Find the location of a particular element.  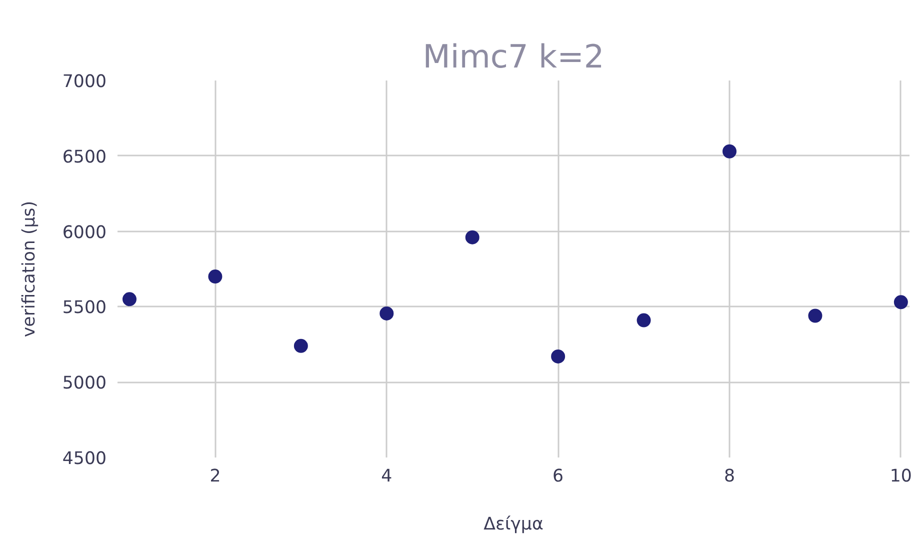

x-tick-label: 10 is located at coordinates (901, 476).